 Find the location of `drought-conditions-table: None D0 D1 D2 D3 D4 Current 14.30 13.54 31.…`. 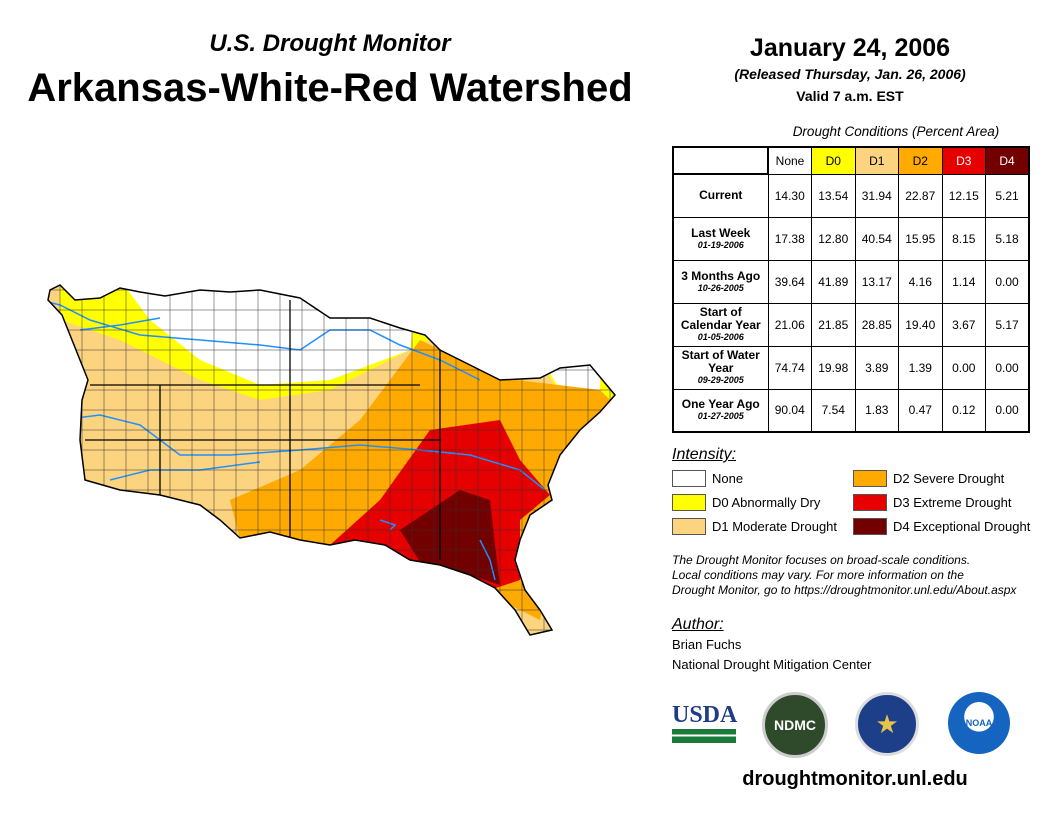

drought-conditions-table: None D0 D1 D2 D3 D4 Current 14.30 13.54 31.… is located at coordinates (851, 289).